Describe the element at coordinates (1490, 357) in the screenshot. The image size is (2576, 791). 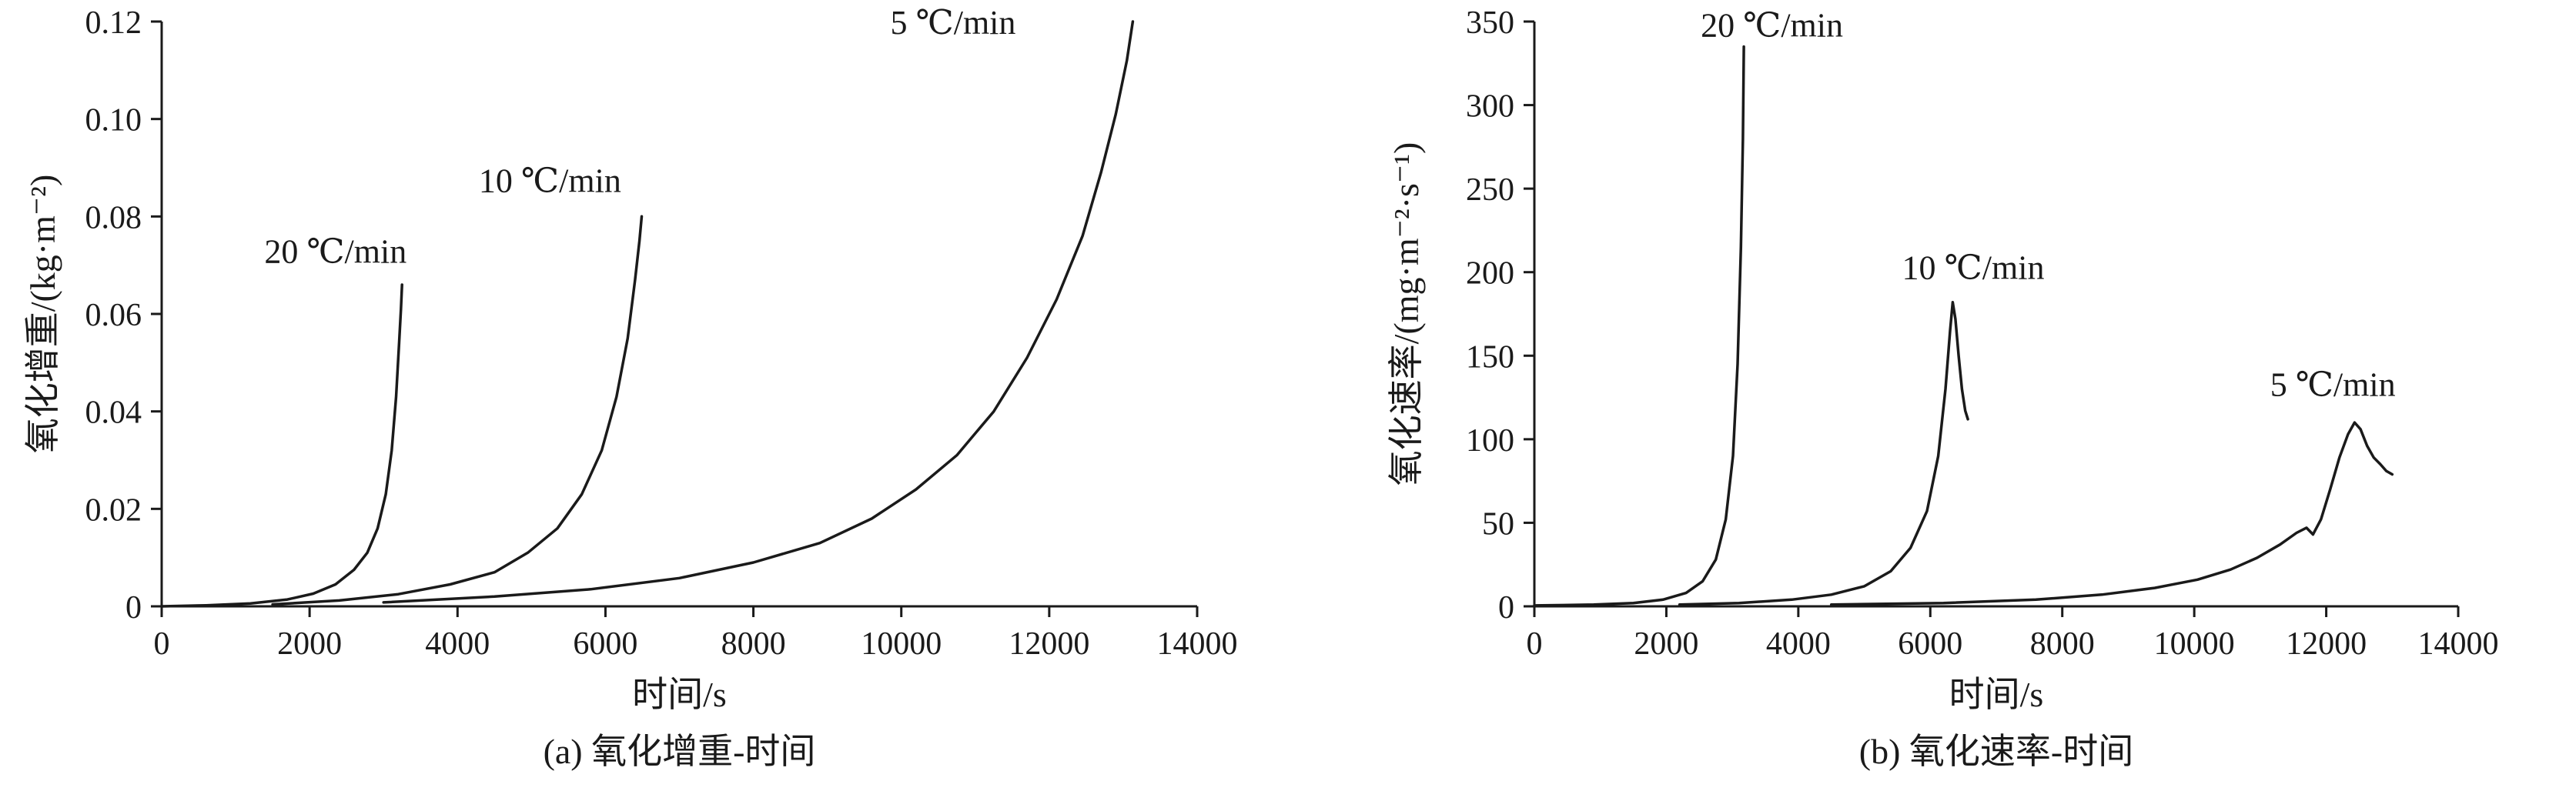
I see `y-tick-label: 150` at that location.